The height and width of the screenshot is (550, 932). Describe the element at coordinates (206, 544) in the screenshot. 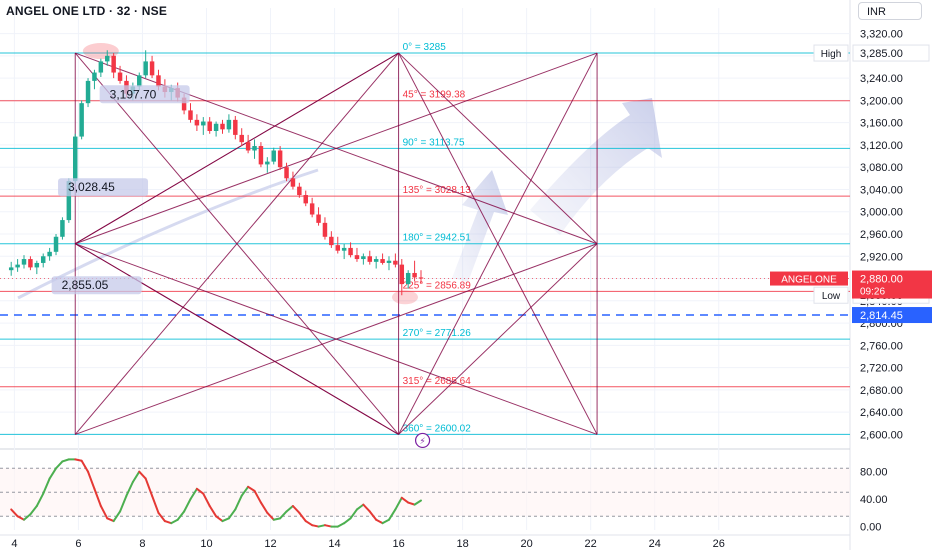

I see `x-tick-label: 10` at that location.